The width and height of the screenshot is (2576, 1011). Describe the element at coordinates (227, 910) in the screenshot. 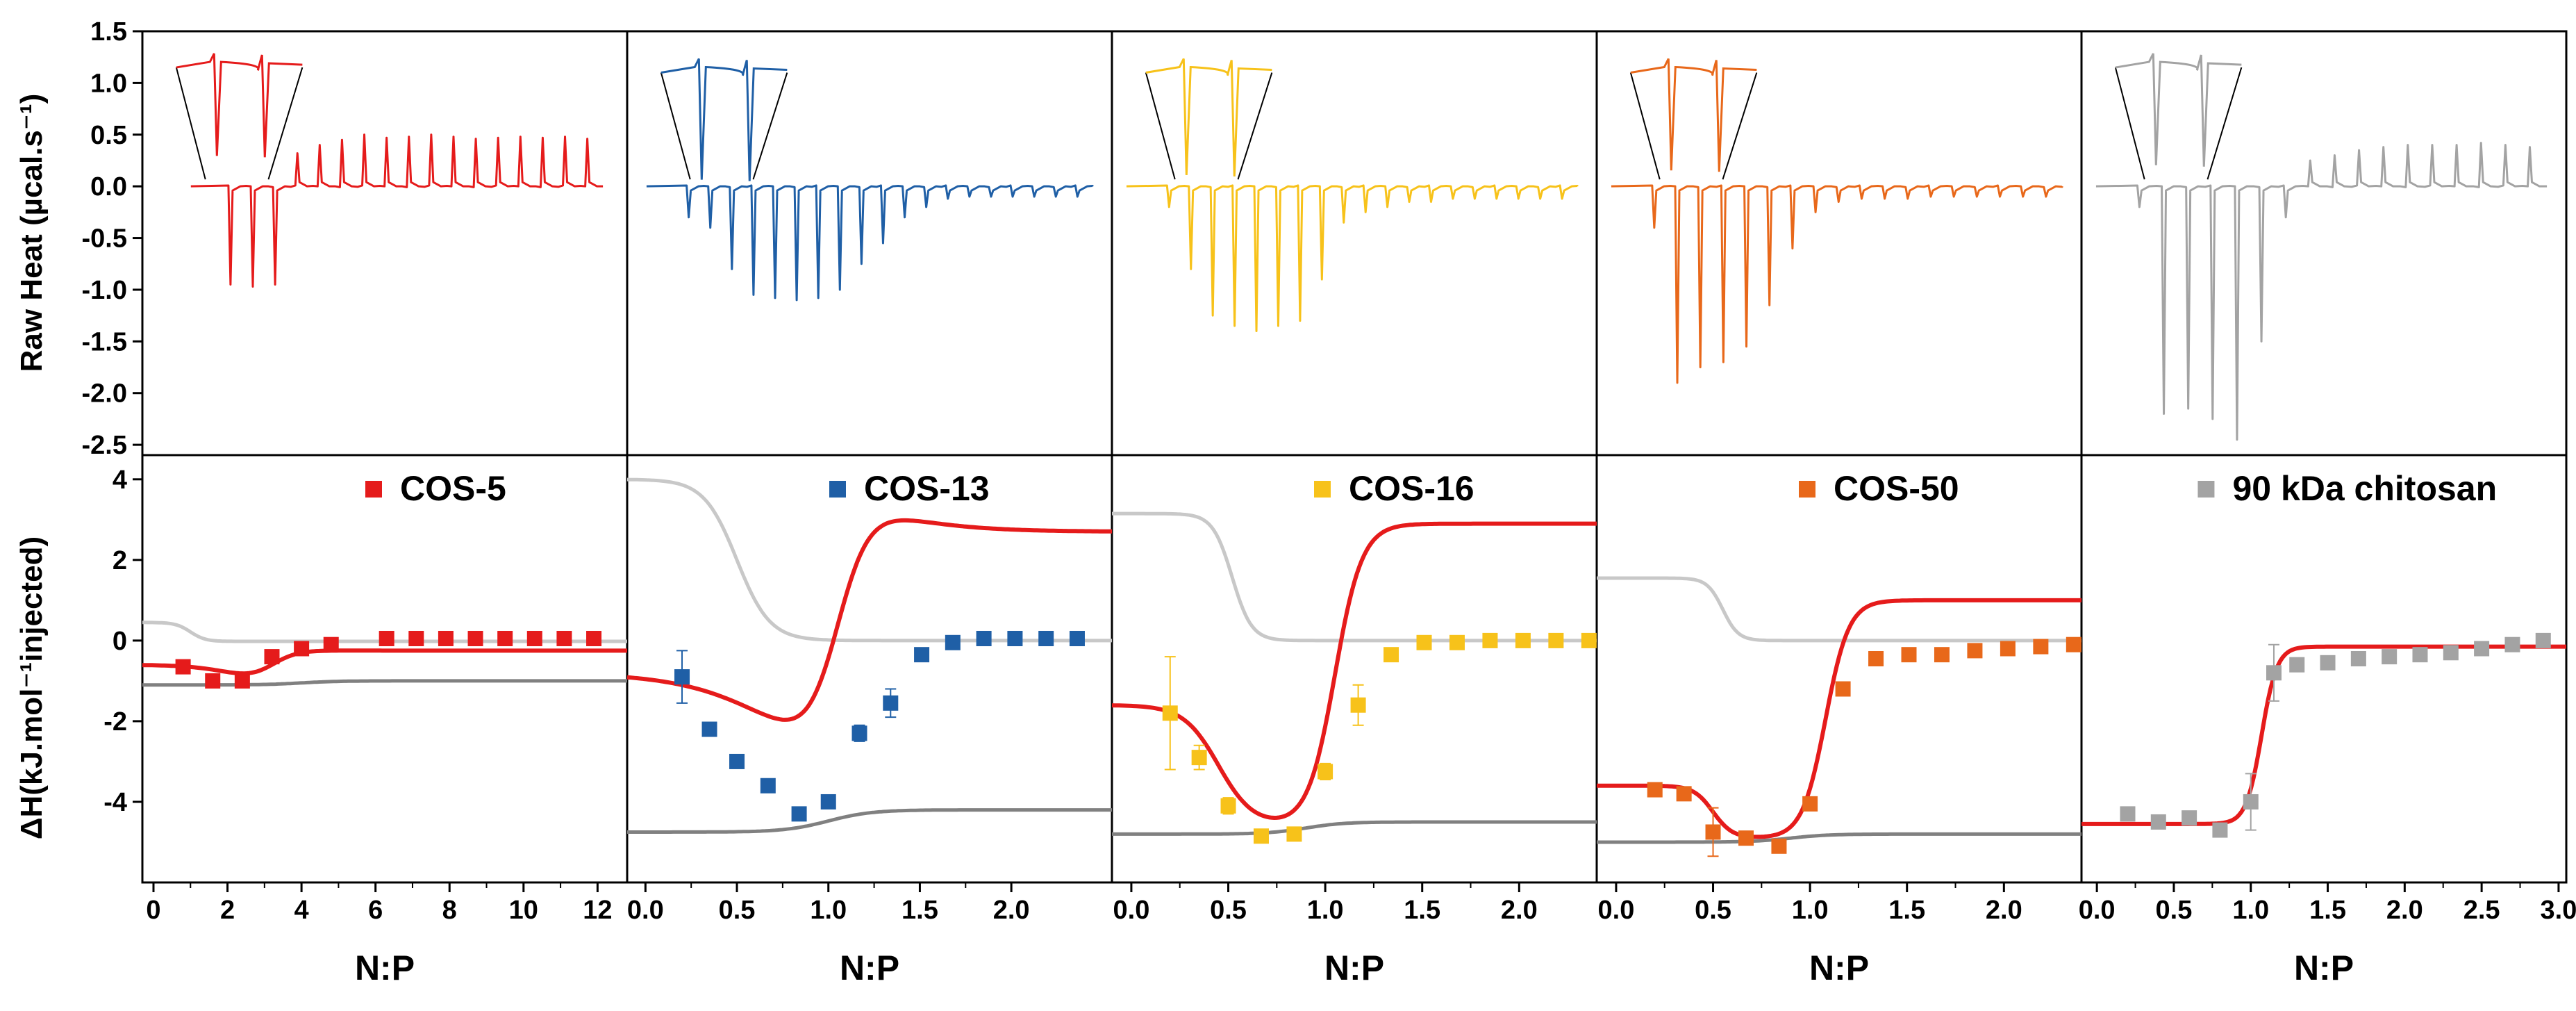

I see `x-tick-label: 2` at that location.